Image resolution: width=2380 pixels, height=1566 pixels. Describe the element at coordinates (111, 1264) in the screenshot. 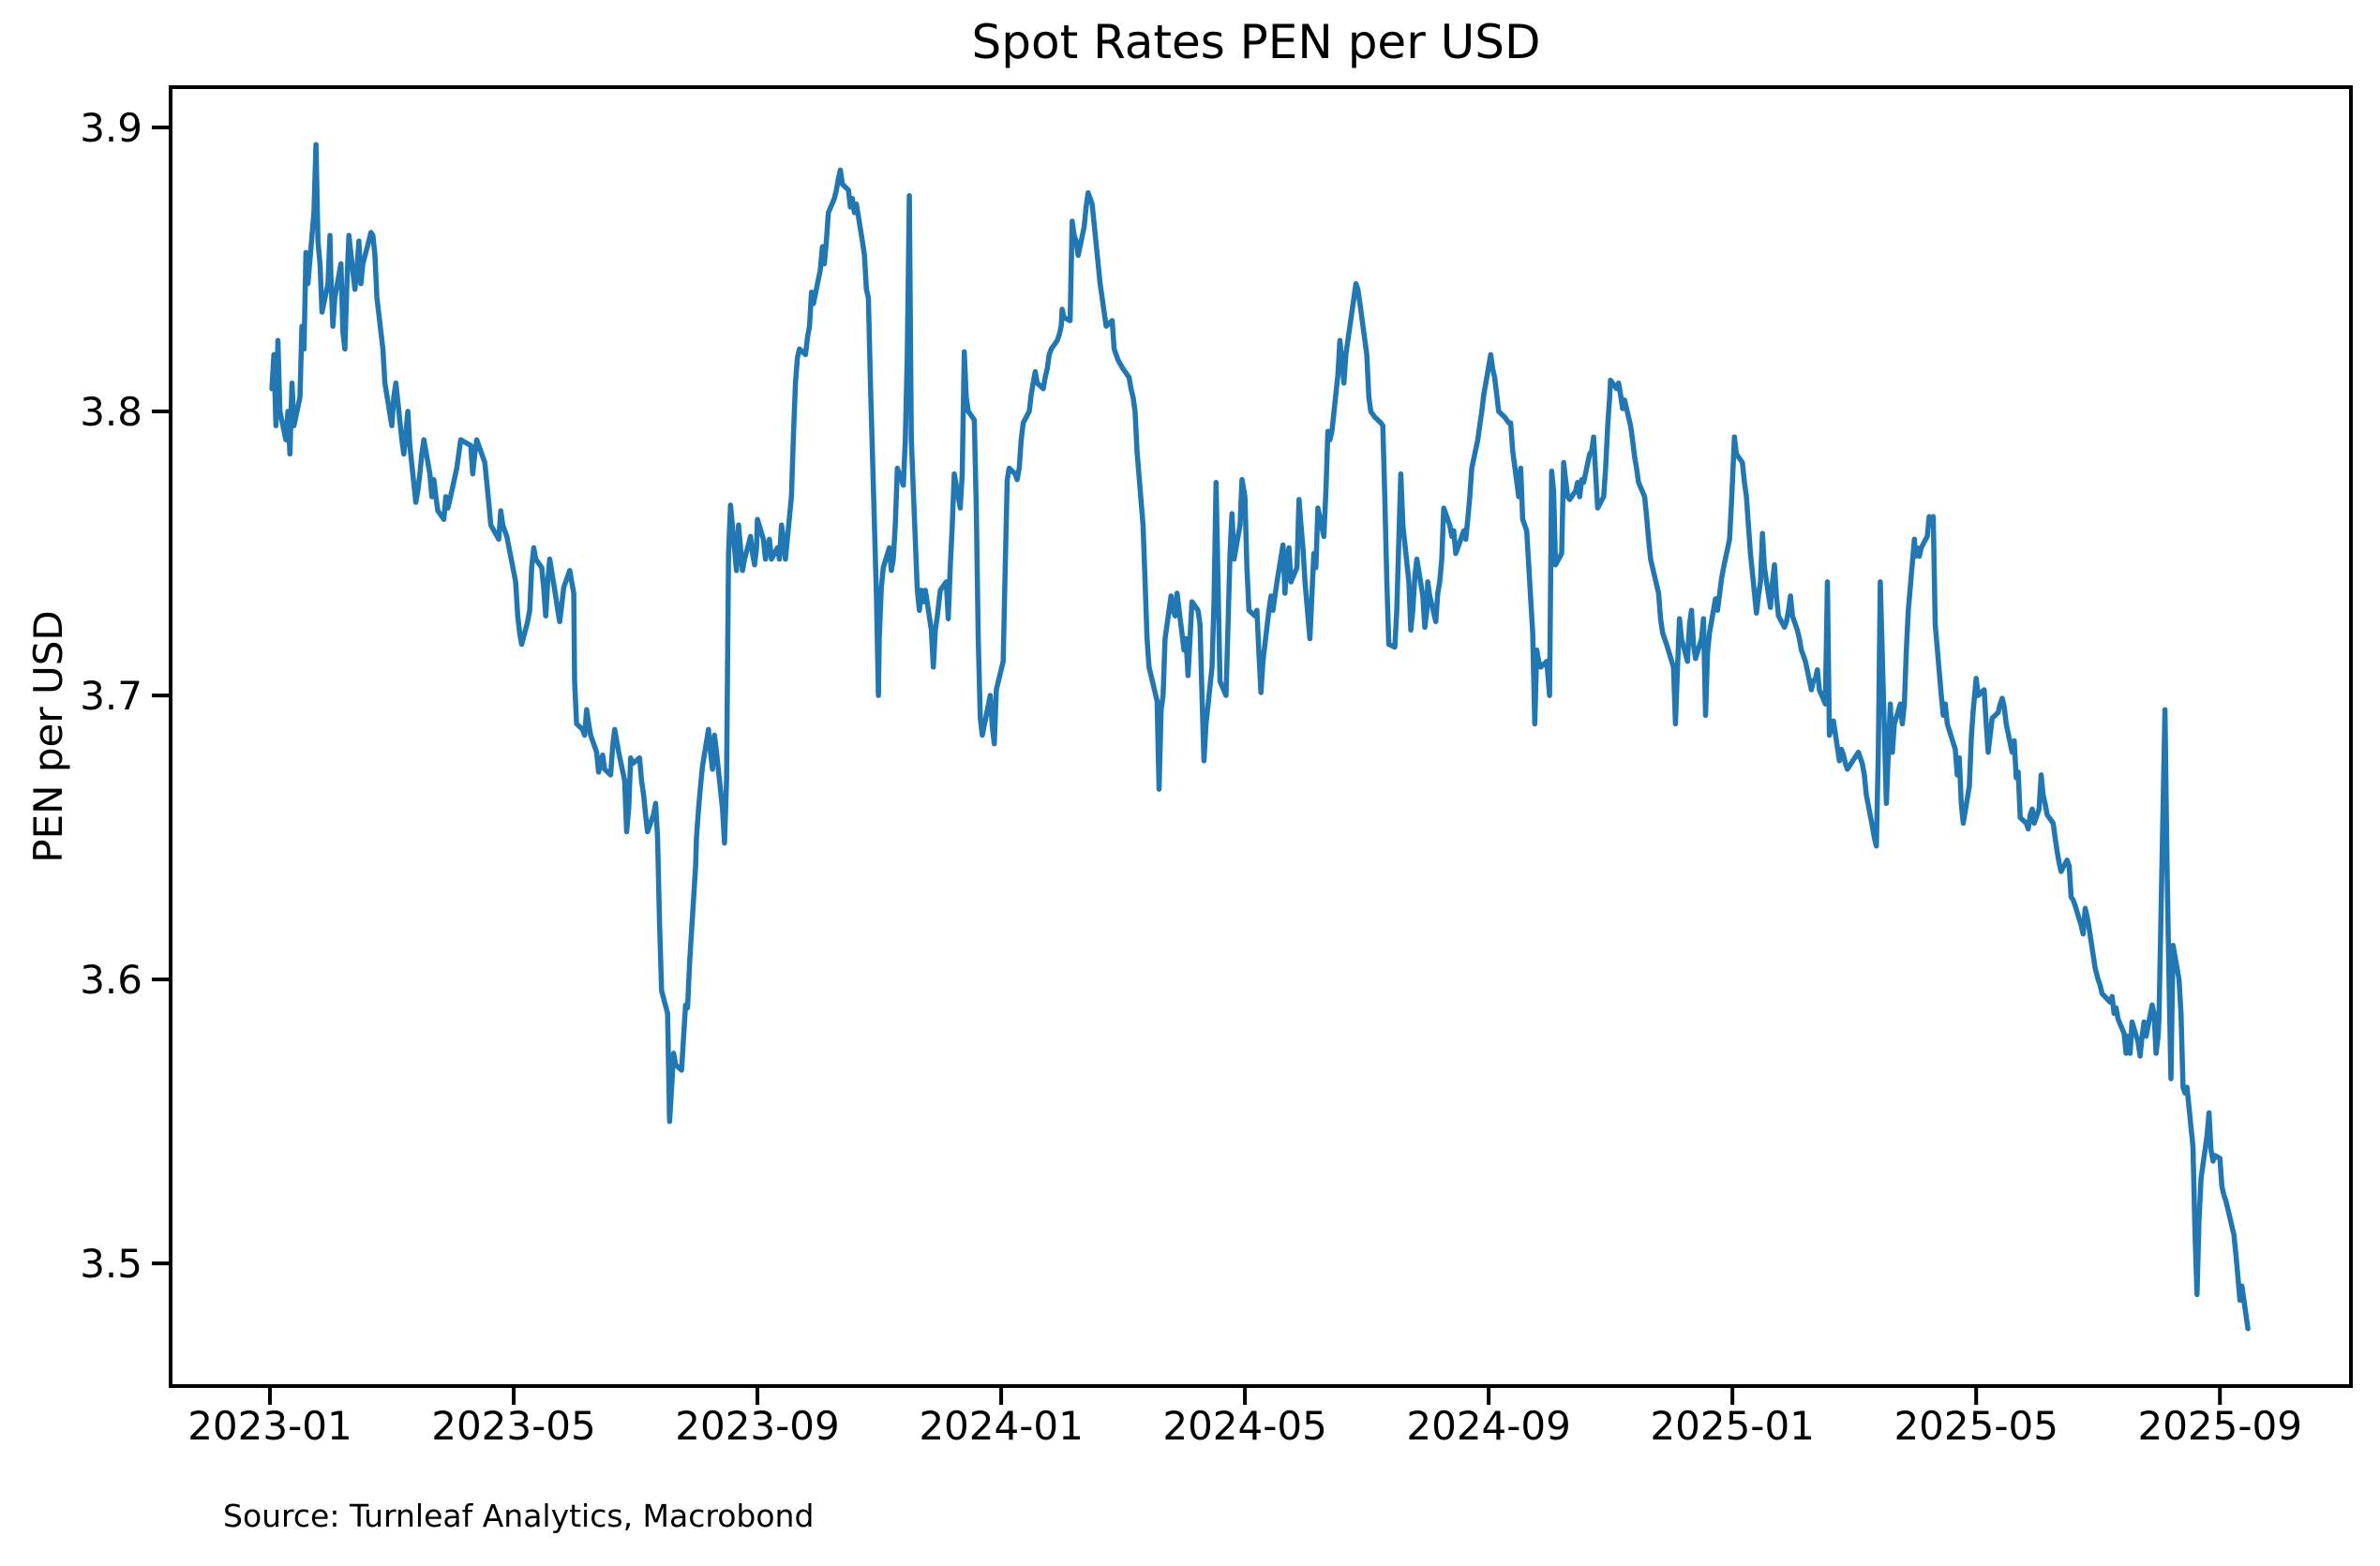

I see `y-tick-label: 3.5` at that location.